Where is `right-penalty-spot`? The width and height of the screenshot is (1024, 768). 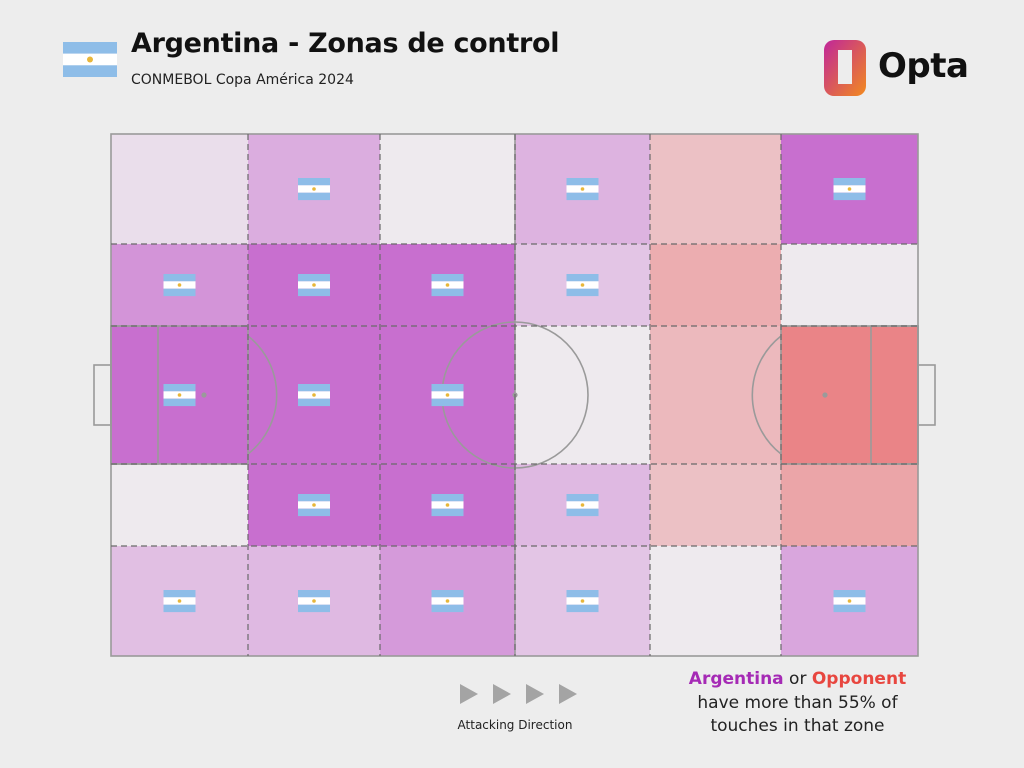
right-penalty-spot is located at coordinates (825, 395).